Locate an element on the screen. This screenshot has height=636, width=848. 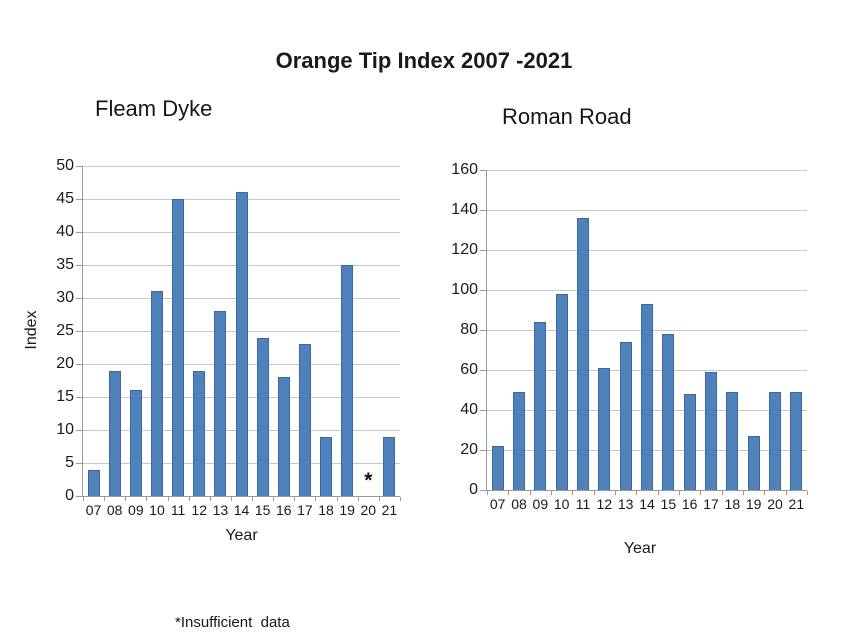
x-tick-label-12: 12 is located at coordinates (199, 510).